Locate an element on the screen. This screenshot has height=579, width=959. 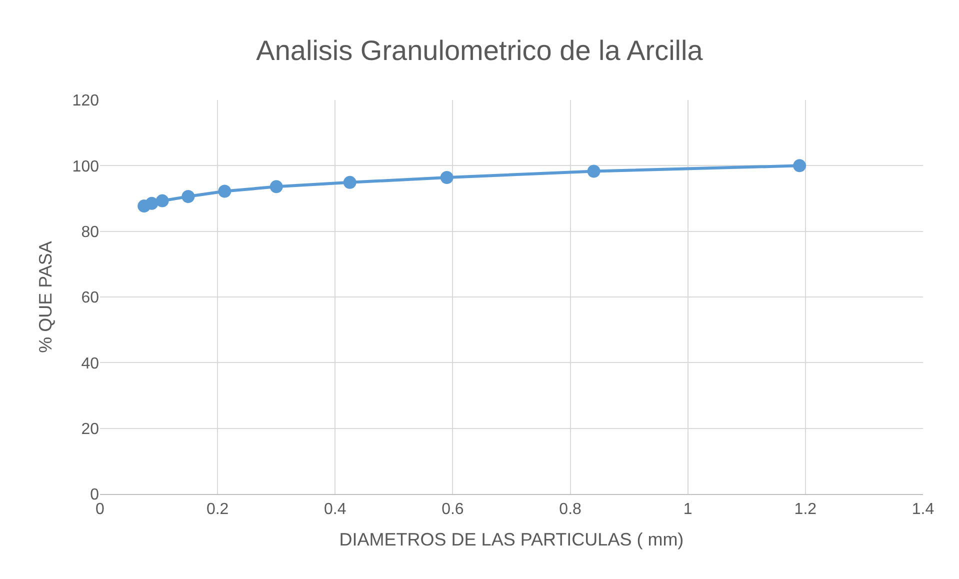
x-tick-label: 1 is located at coordinates (687, 509).